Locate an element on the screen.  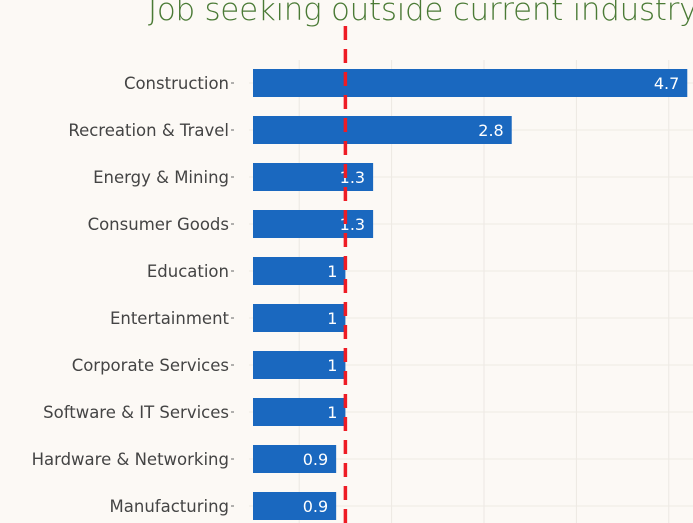
category-label: Software & IT Services is located at coordinates (136, 412).